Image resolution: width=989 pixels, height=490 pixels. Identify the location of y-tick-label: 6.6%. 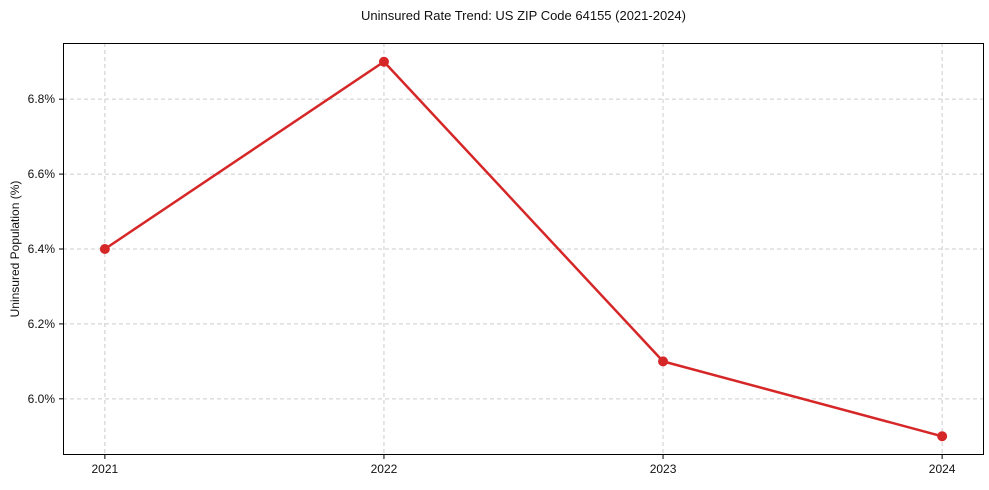
(42, 174).